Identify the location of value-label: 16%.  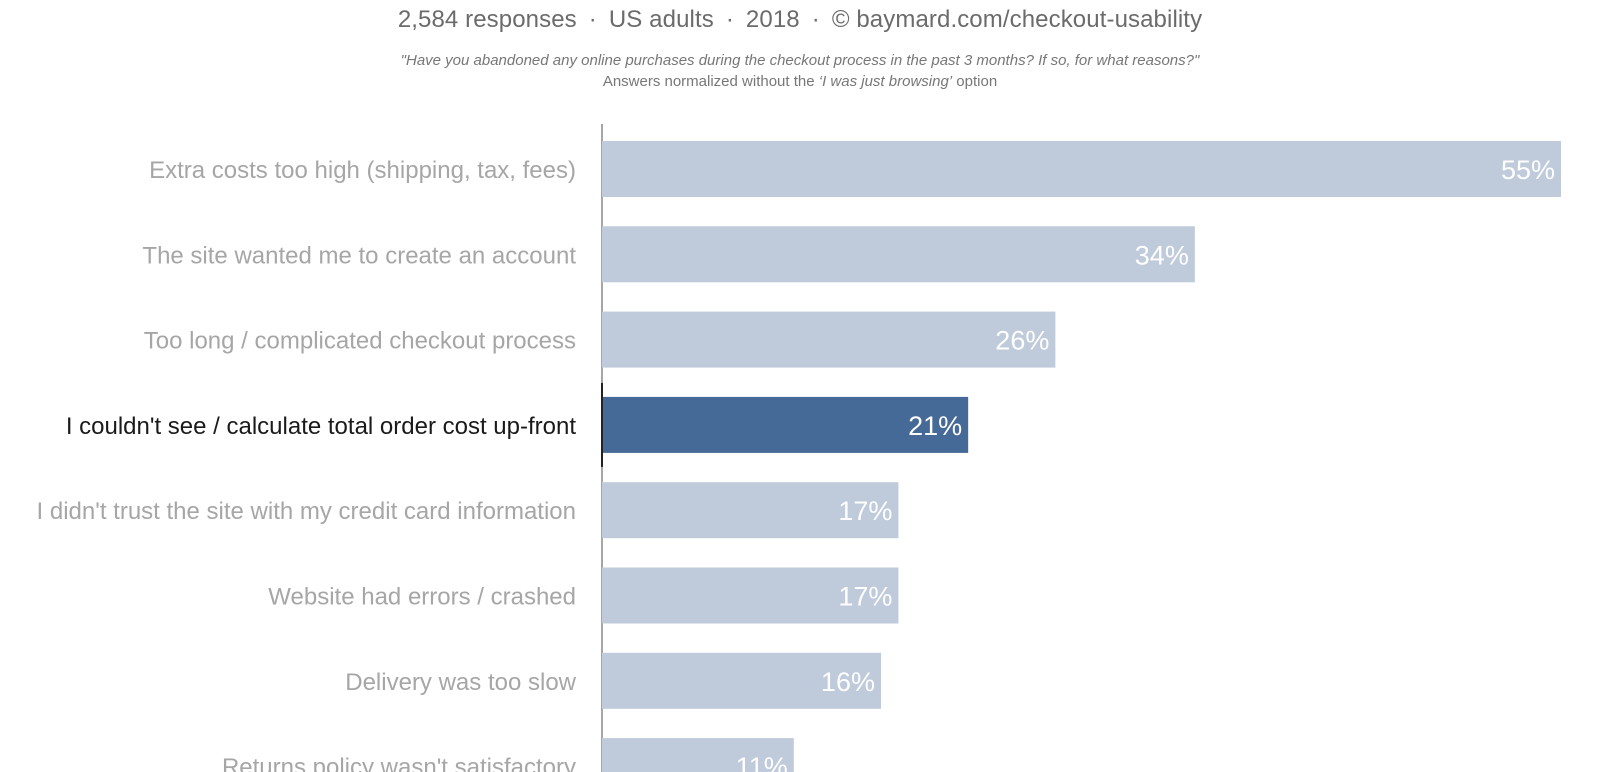
(848, 682).